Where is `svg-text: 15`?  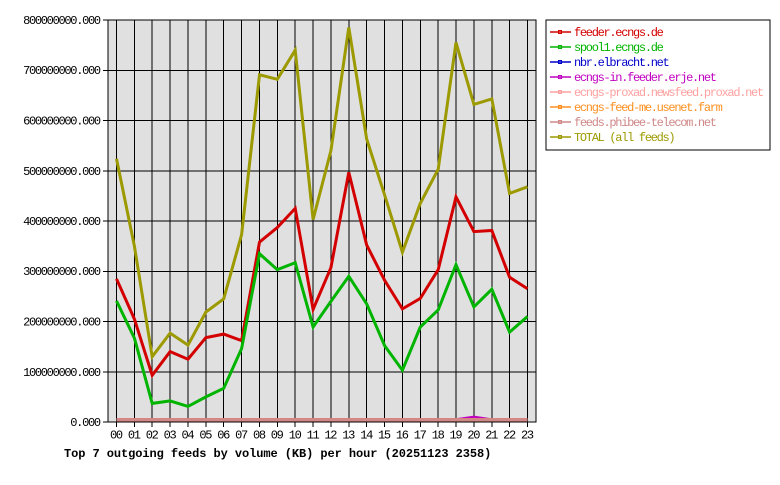 svg-text: 15 is located at coordinates (384, 436).